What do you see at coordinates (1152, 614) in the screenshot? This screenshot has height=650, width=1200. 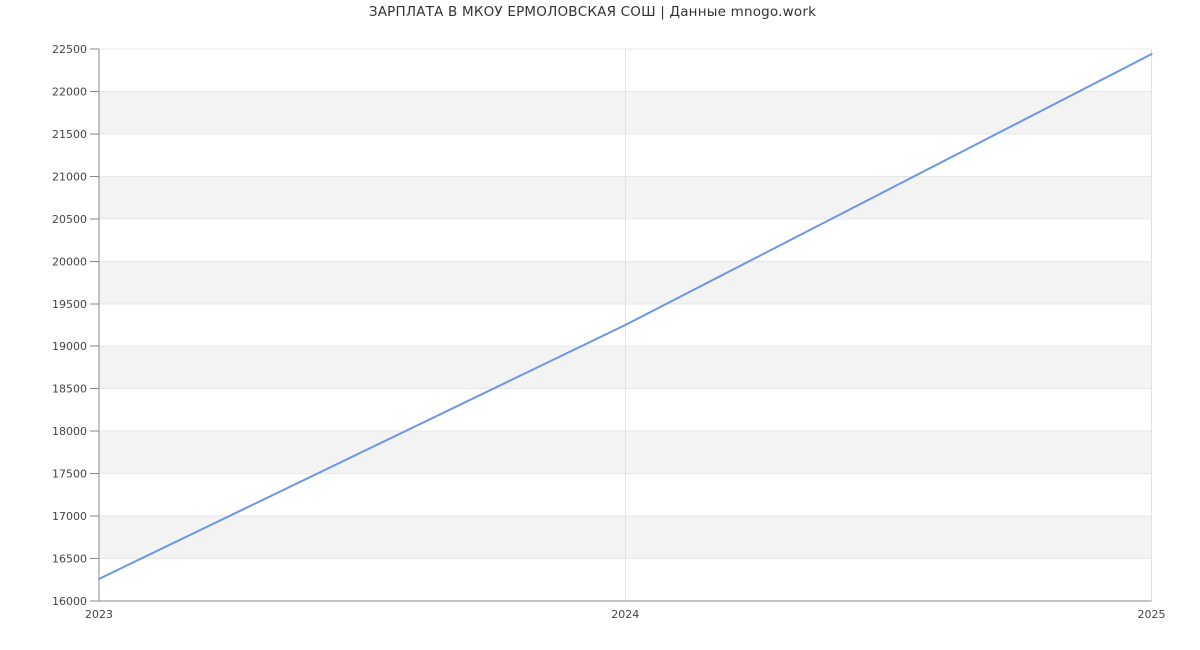 I see `x-axis-label: 2025` at bounding box center [1152, 614].